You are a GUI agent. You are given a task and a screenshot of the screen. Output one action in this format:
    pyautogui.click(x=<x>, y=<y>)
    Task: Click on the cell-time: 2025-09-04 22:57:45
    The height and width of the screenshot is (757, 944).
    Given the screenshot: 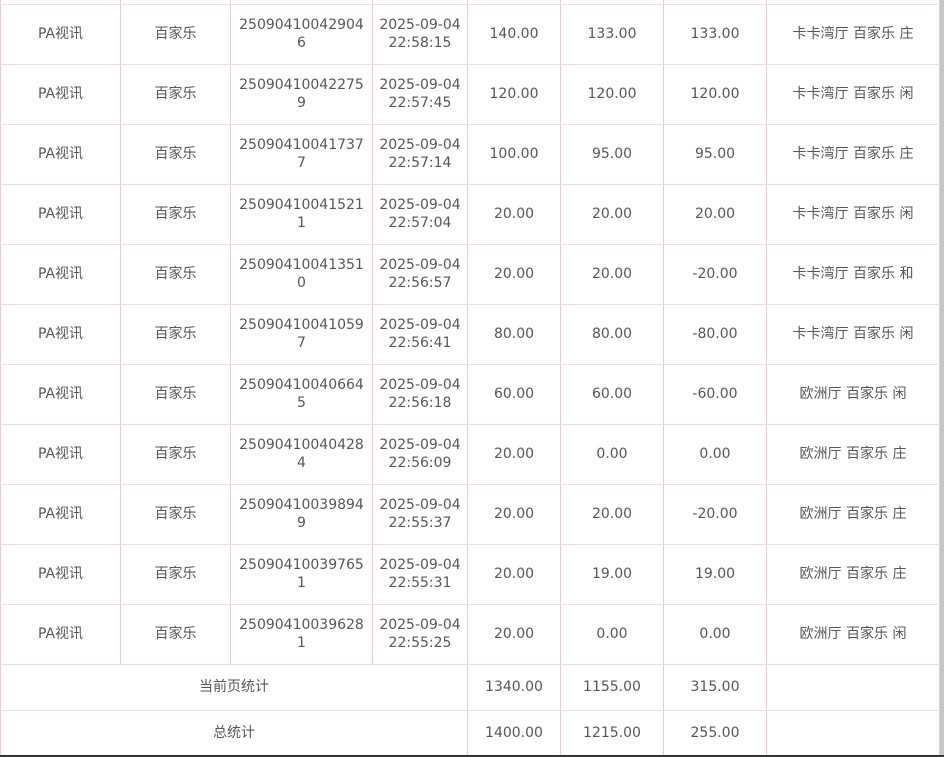 What is the action you would take?
    pyautogui.click(x=420, y=94)
    